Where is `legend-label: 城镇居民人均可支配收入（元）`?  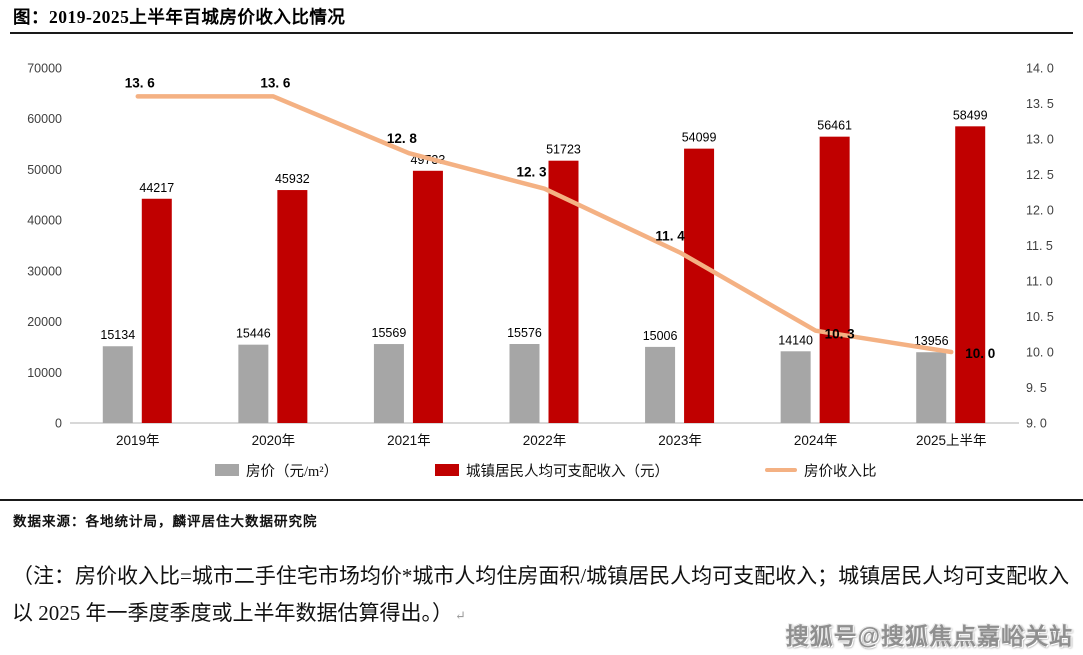
legend-label: 城镇居民人均可支配收入（元） is located at coordinates (567, 471).